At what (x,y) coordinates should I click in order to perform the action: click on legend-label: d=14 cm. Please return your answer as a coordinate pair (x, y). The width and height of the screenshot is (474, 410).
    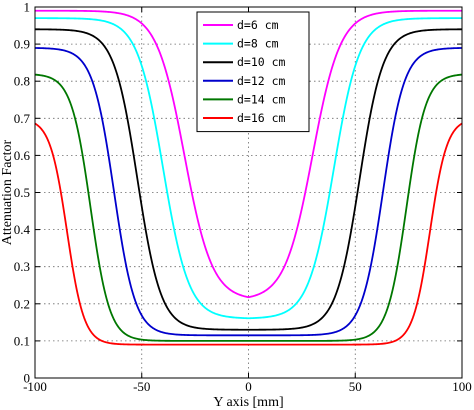
    Looking at the image, I should click on (261, 99).